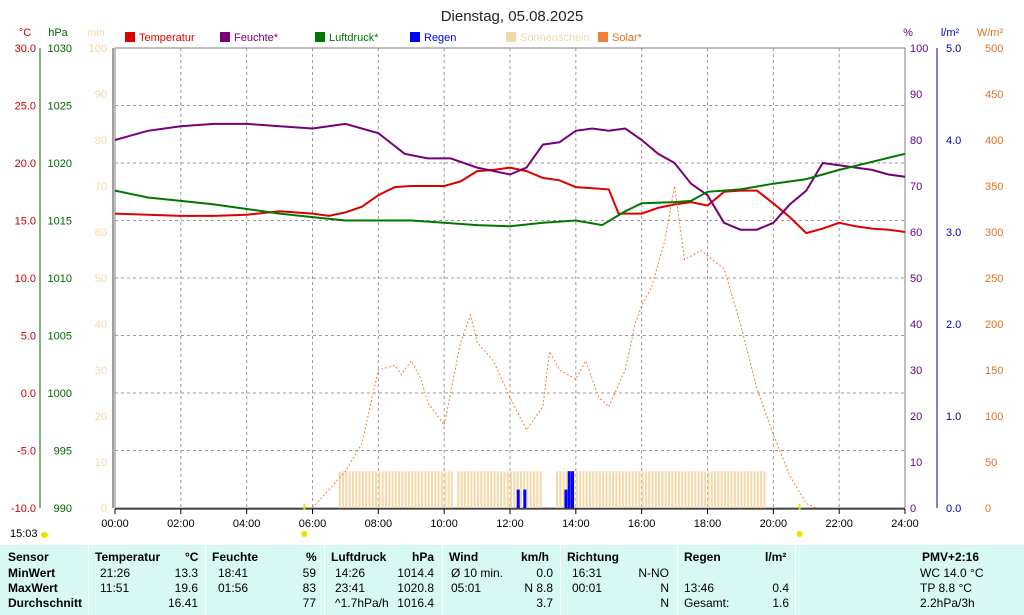  I want to click on tick-label-temp: -5.0, so click(26, 452).